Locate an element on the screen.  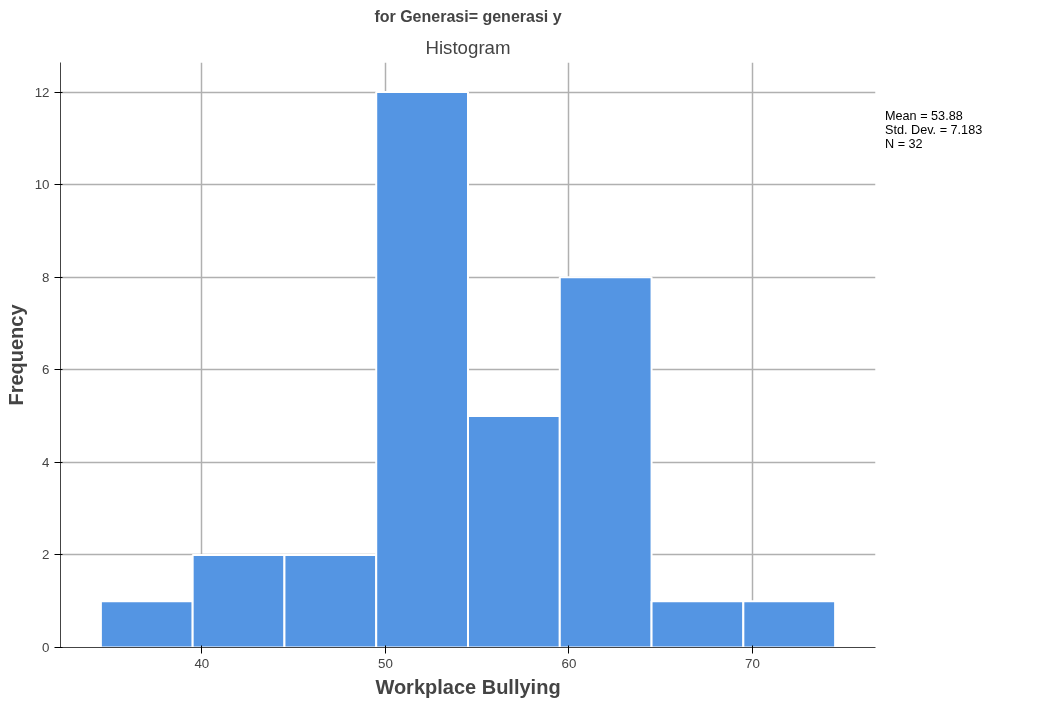
x-axis-title: Workplace Bullying is located at coordinates (468, 686).